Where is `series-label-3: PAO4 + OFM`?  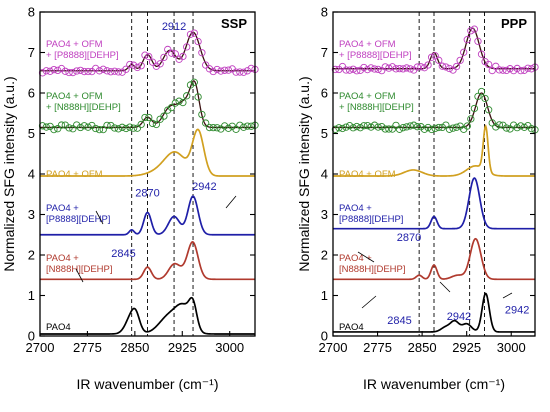
series-label-3: PAO4 + OFM is located at coordinates (74, 174).